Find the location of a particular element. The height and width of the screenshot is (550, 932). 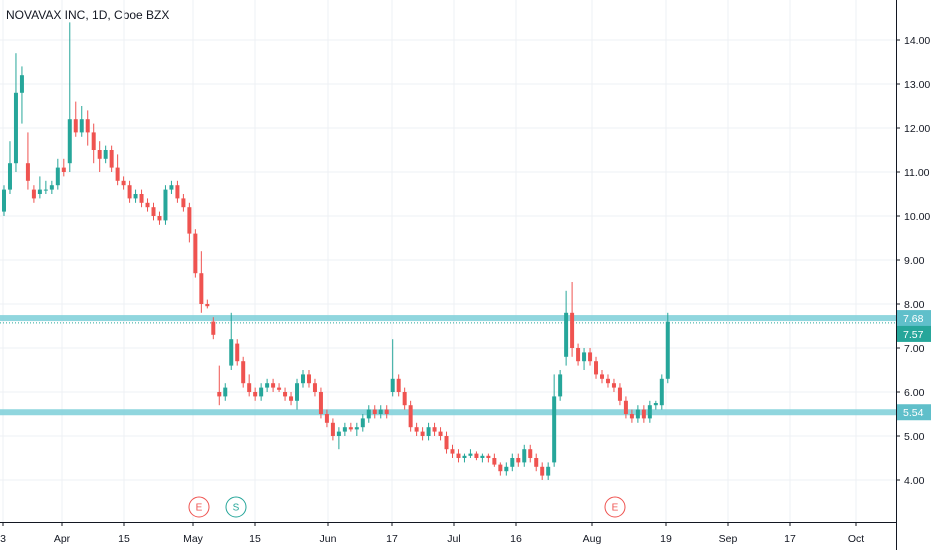

event-marker-split: S is located at coordinates (236, 507).